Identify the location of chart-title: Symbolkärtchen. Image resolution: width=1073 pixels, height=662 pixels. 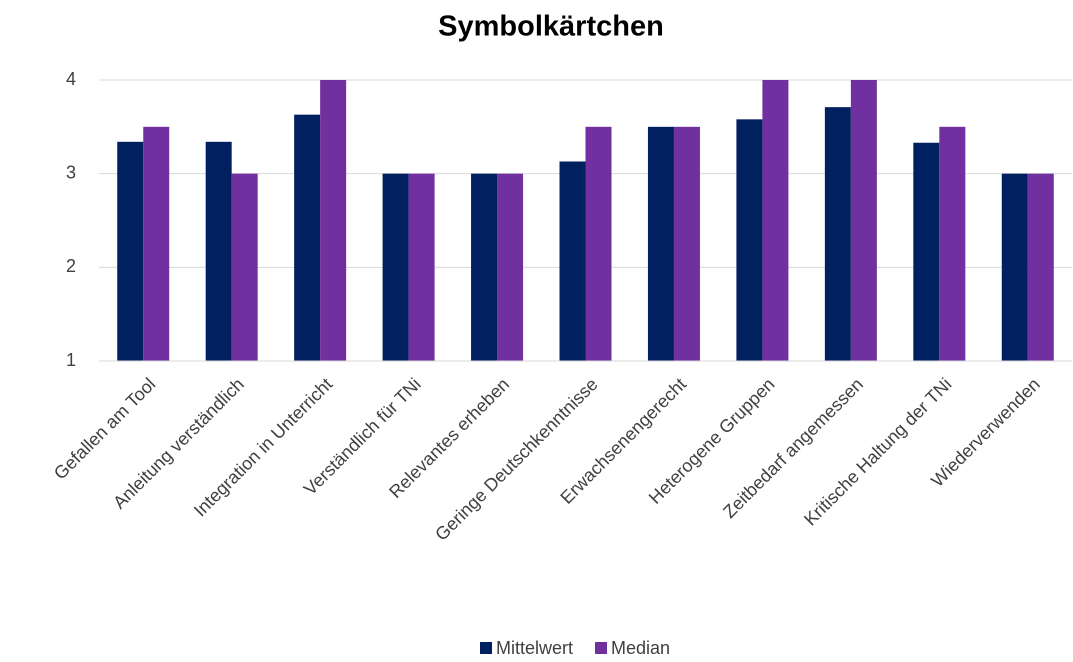
(551, 27).